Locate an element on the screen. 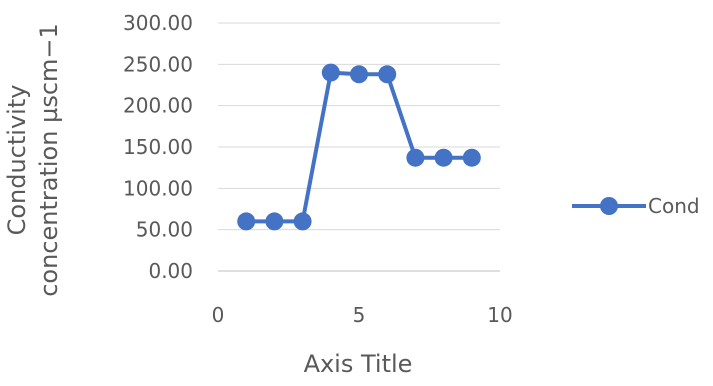 The image size is (713, 386). y-axis-title: Conductivity concentration µscm−1 is located at coordinates (33, 160).